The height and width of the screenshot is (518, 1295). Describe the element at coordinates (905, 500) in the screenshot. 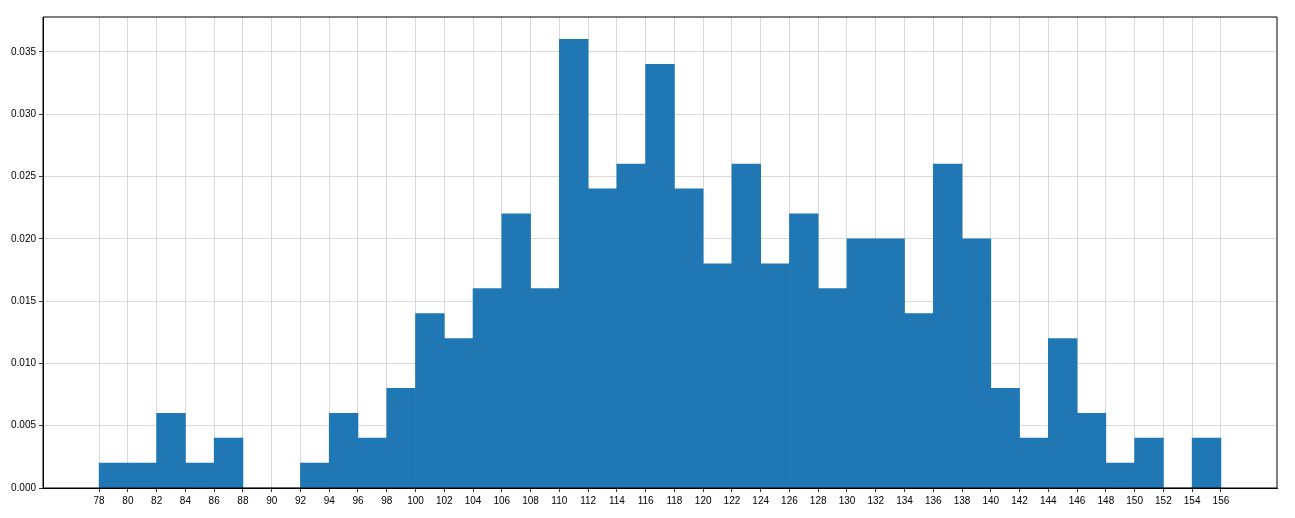

I see `x-tick-label: 134` at that location.